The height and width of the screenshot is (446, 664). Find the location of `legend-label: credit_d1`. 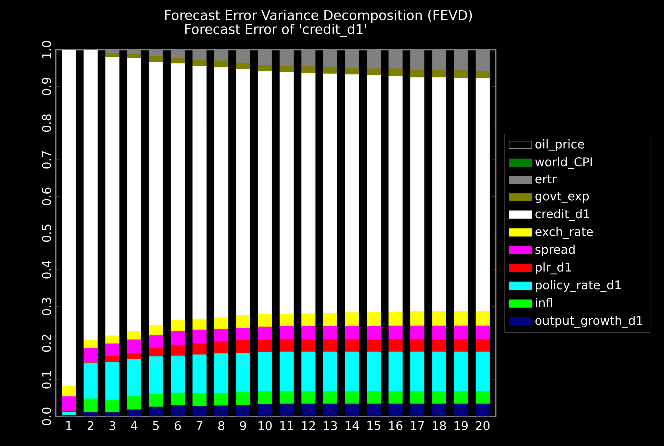

legend-label: credit_d1 is located at coordinates (563, 215).